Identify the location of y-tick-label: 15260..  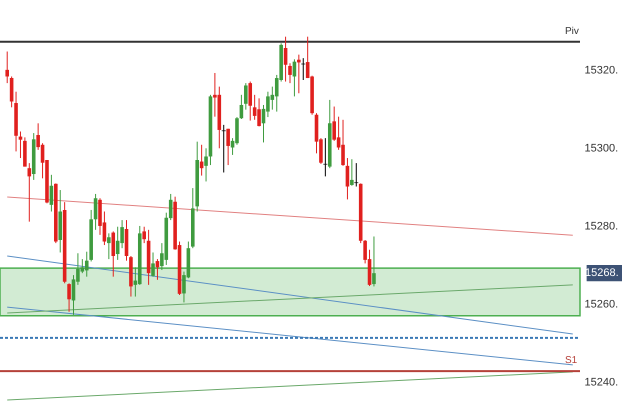
(601, 304).